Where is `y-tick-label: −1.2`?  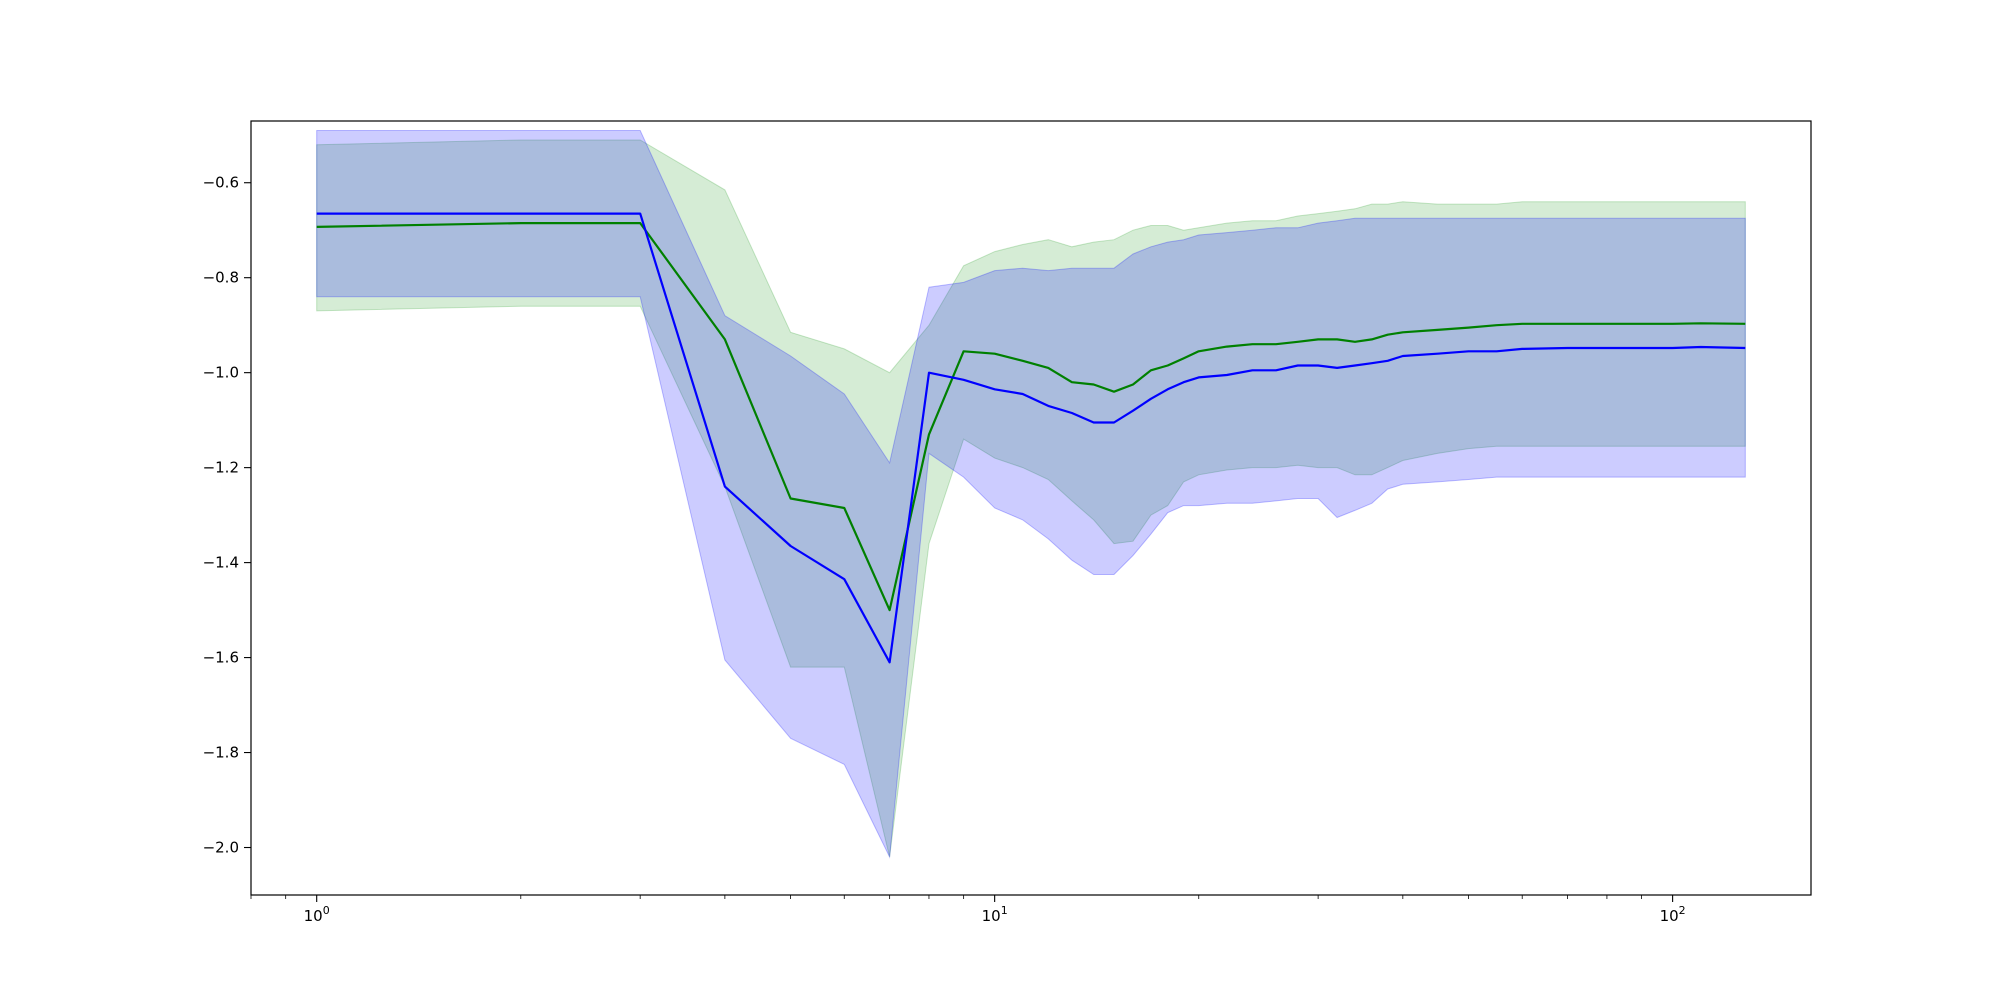
y-tick-label: −1.2 is located at coordinates (221, 468).